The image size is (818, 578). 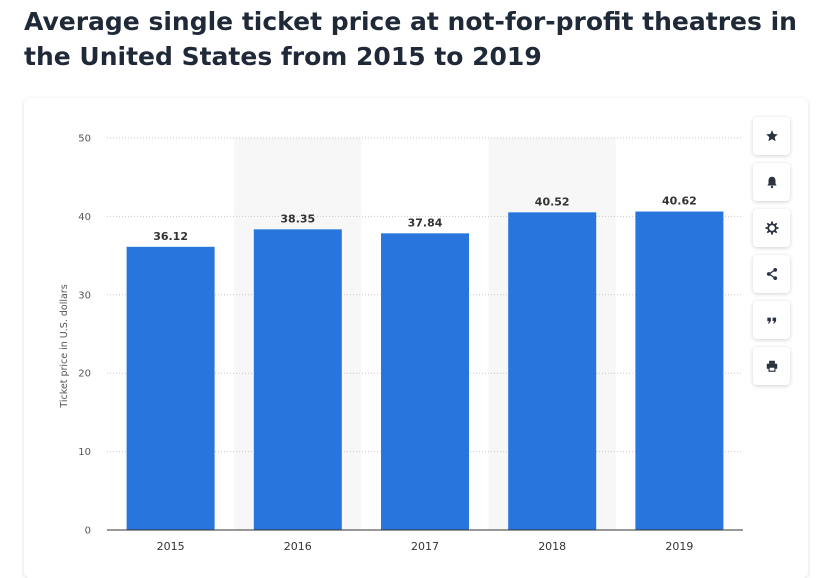 I want to click on print-button, so click(x=771, y=366).